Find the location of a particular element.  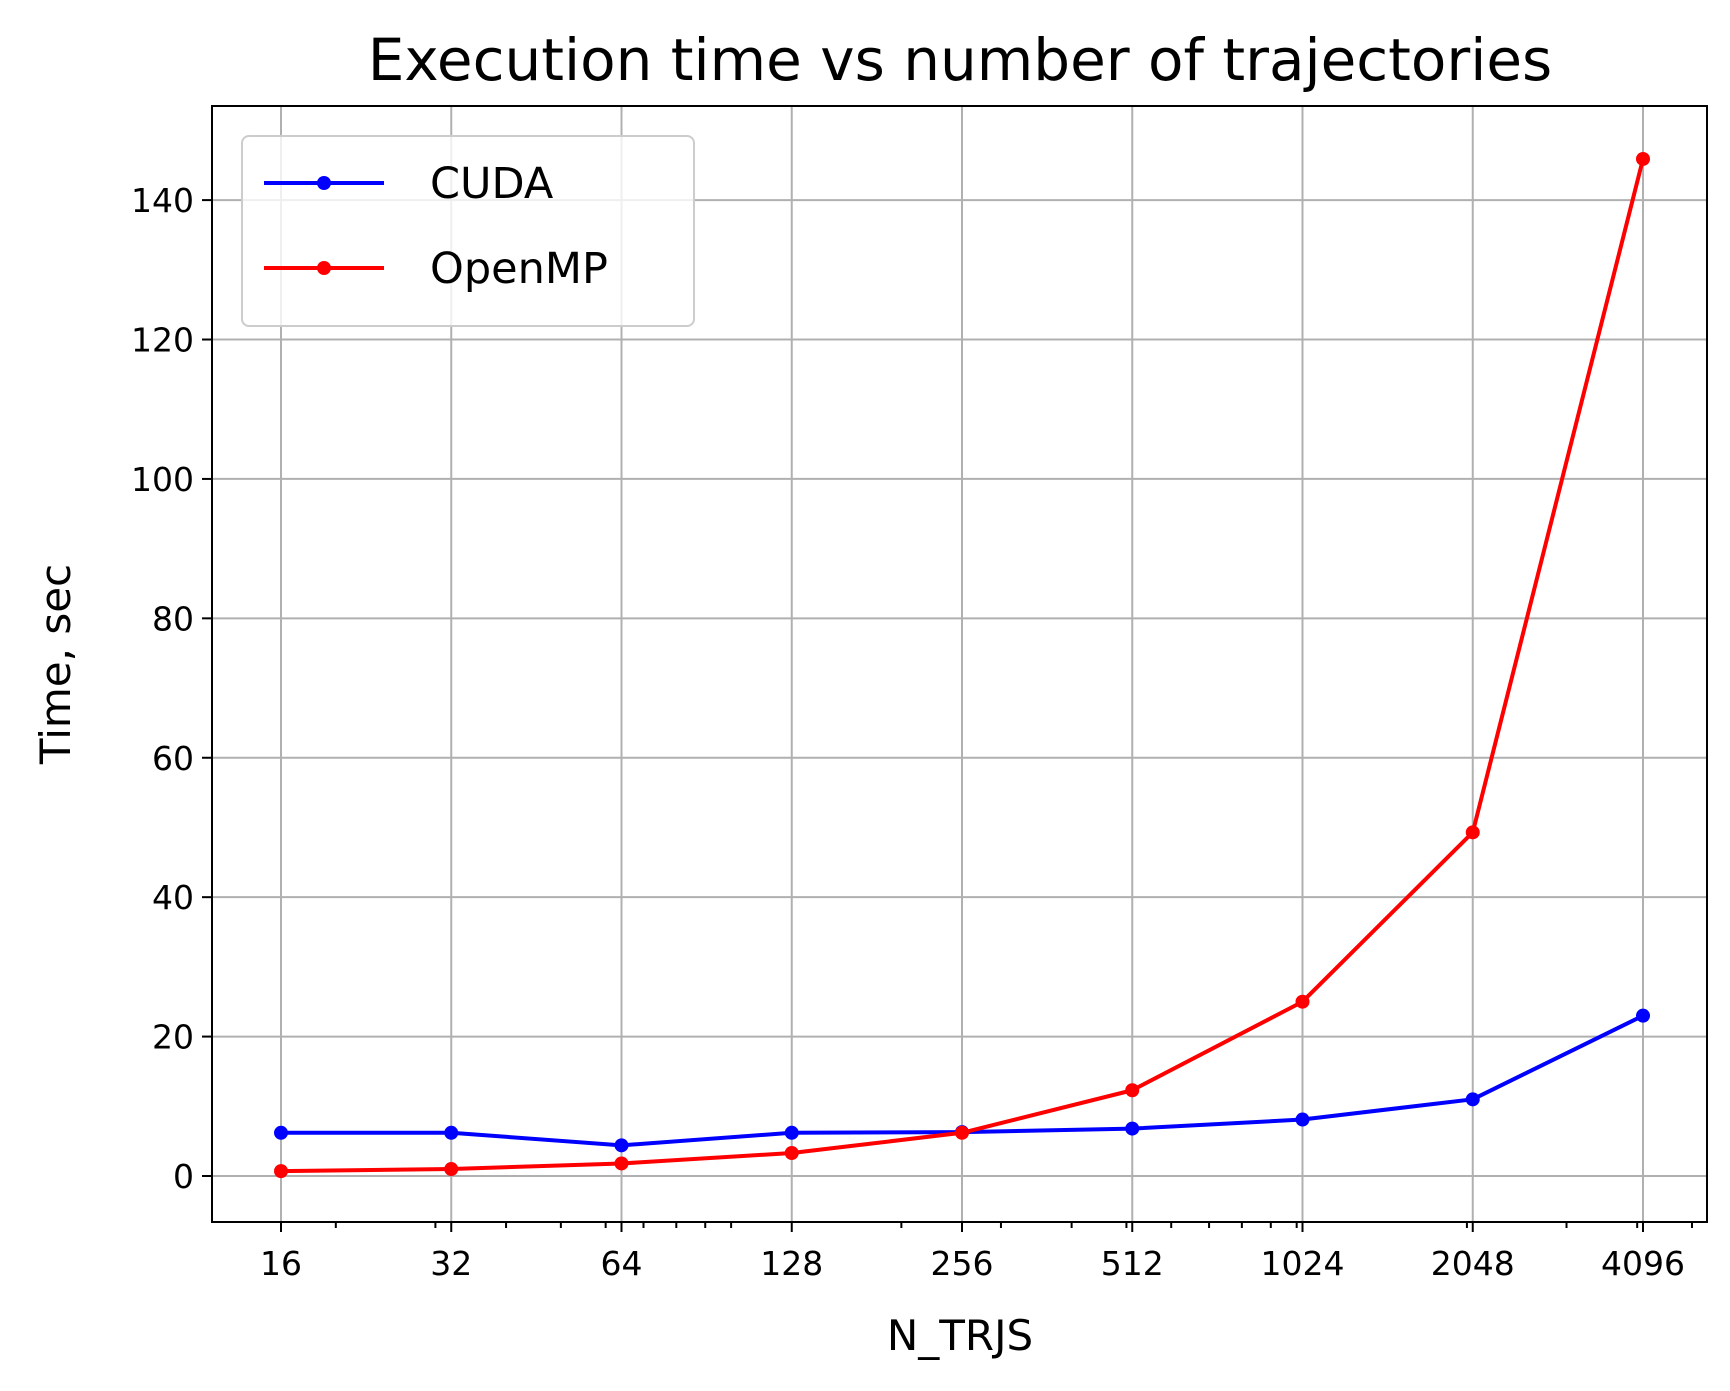

x-tick-label: 2048 is located at coordinates (1473, 1263).